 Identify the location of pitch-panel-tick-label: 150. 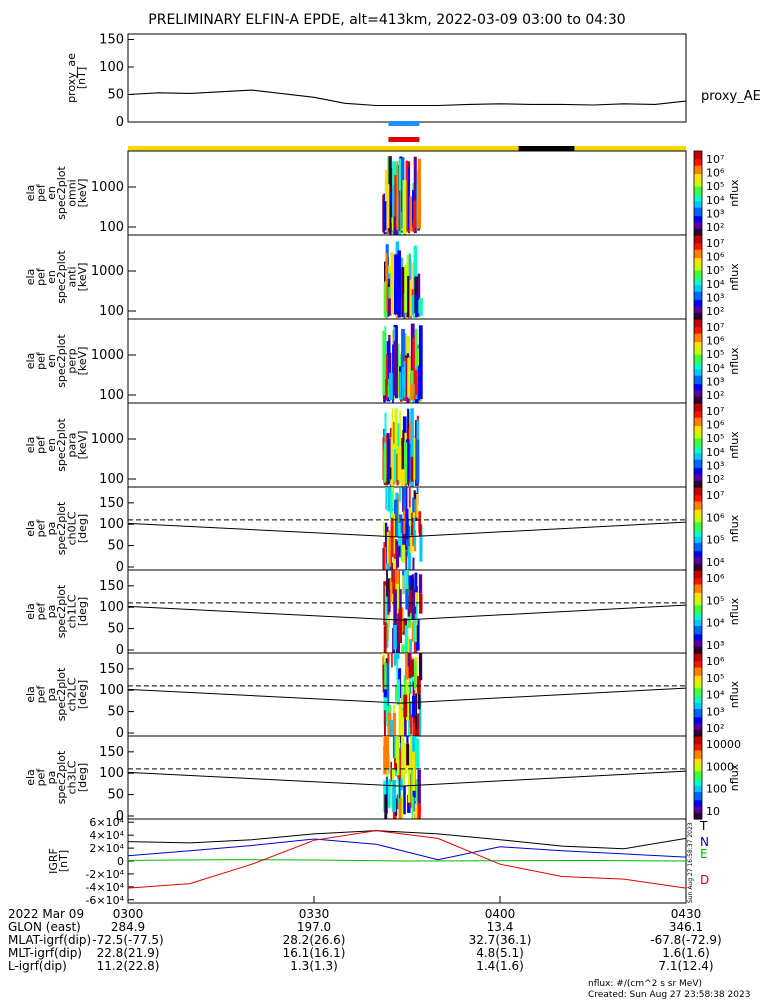
(111, 503).